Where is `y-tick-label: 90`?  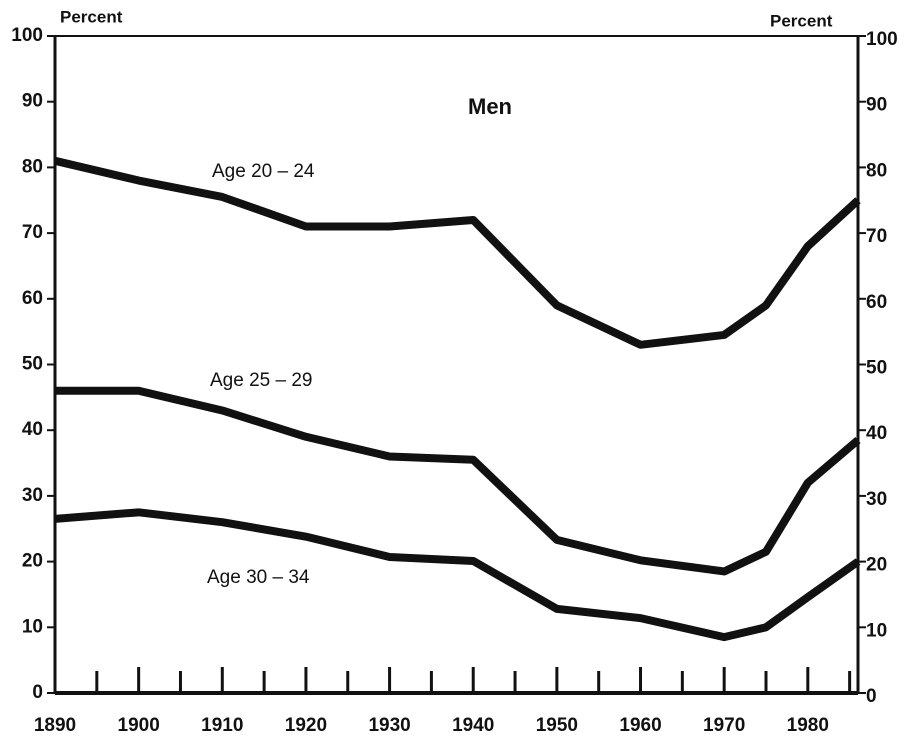
y-tick-label: 90 is located at coordinates (32, 101).